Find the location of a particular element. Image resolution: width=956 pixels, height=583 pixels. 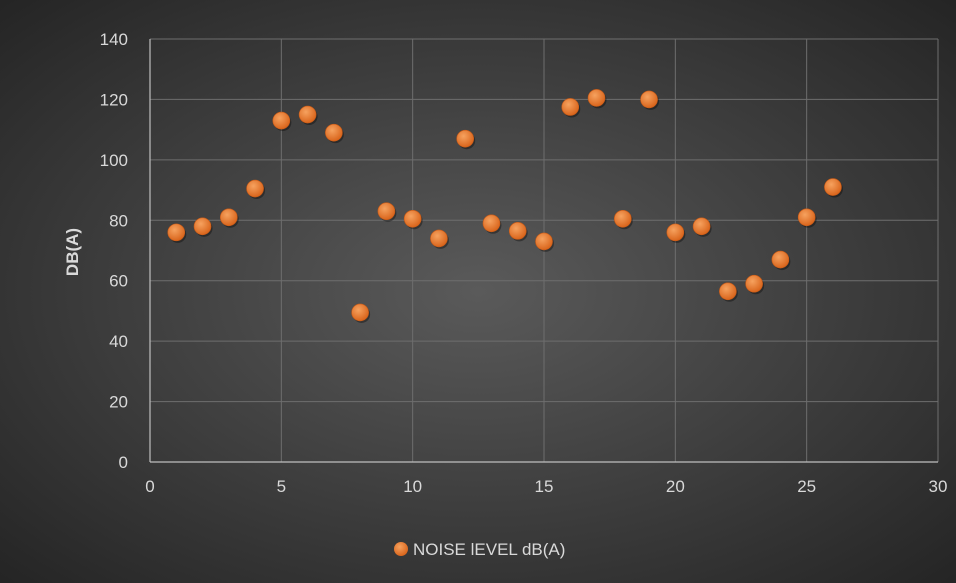

x-tick-label: 20 is located at coordinates (675, 486).